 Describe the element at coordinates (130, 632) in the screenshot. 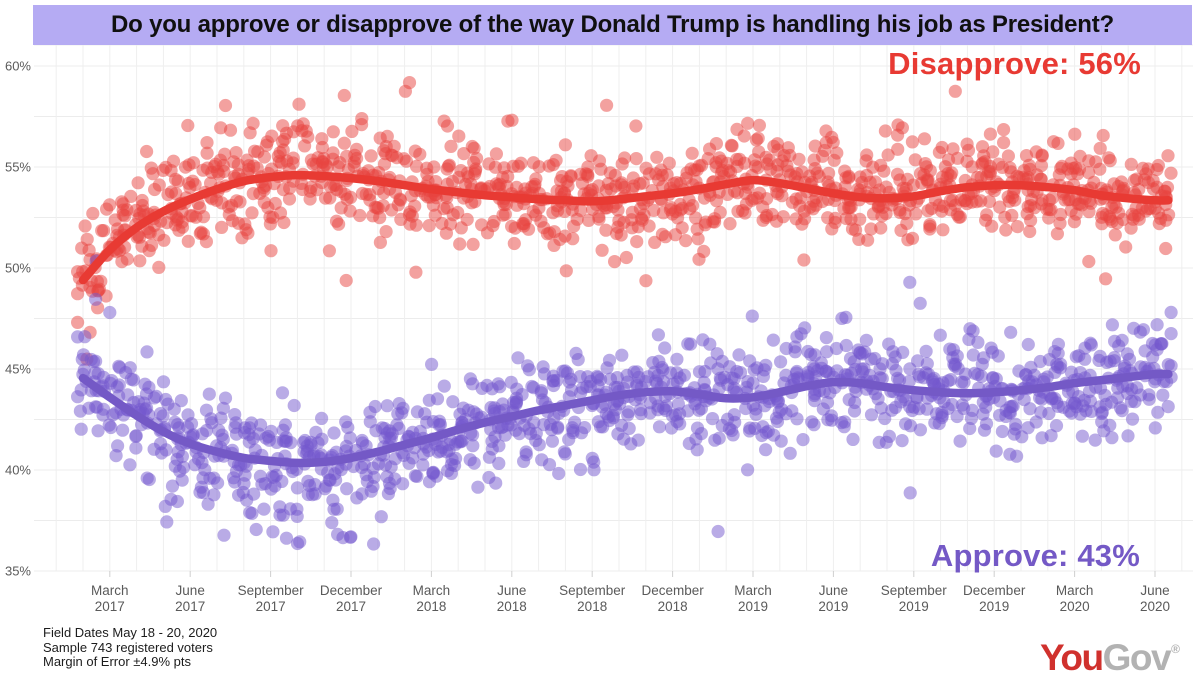

I see `field-dates-note: Field Dates May 18 - 20, 2020` at that location.